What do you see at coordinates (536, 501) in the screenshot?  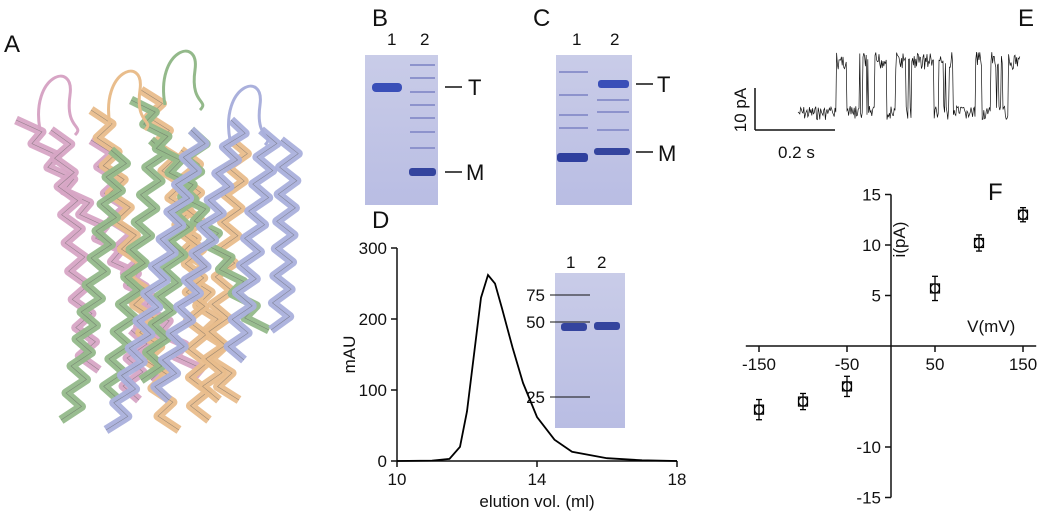 I see `x-axis-label: elution vol. (ml)` at bounding box center [536, 501].